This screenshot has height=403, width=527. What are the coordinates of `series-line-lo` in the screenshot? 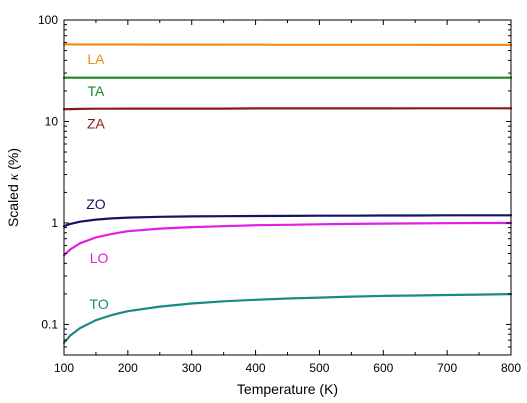 It's located at (287, 239).